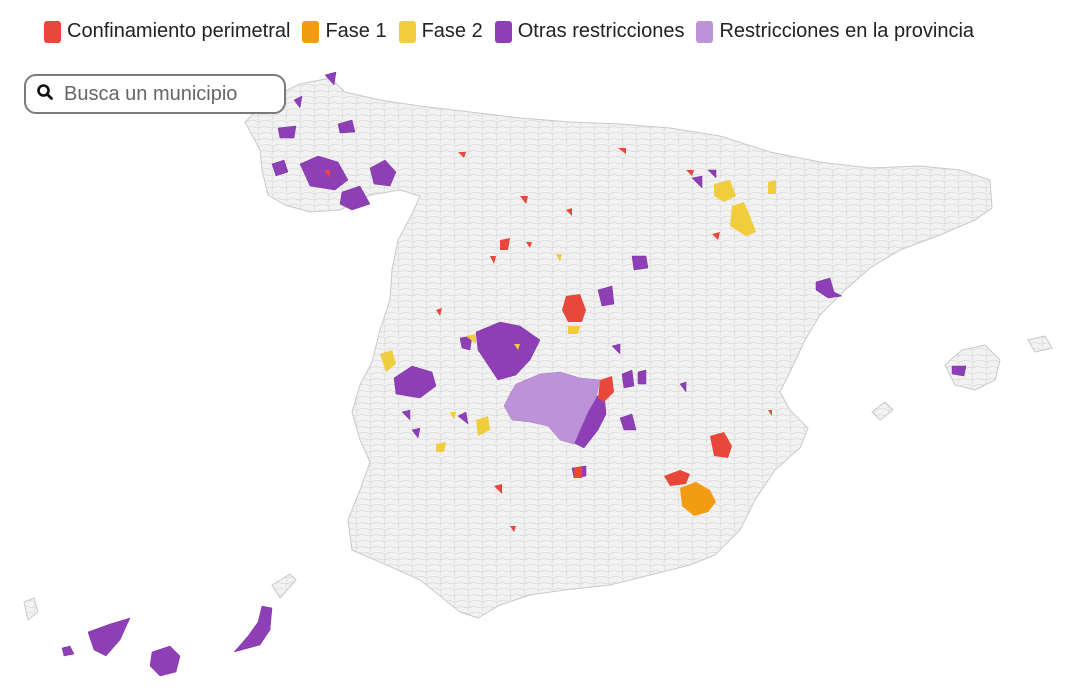 The height and width of the screenshot is (693, 1080). What do you see at coordinates (45, 94) in the screenshot?
I see `search-icon` at bounding box center [45, 94].